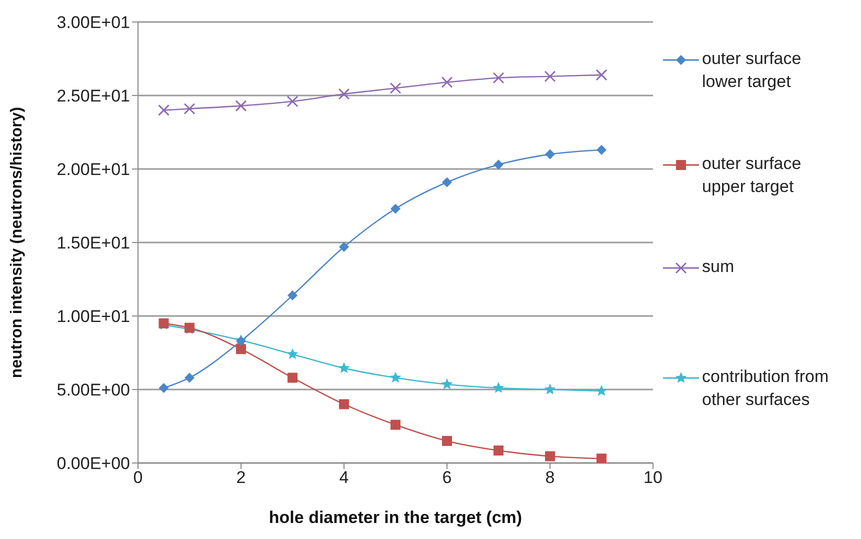 The image size is (861, 539). Describe the element at coordinates (93, 96) in the screenshot. I see `y-tick-label: 2.50E+01` at that location.